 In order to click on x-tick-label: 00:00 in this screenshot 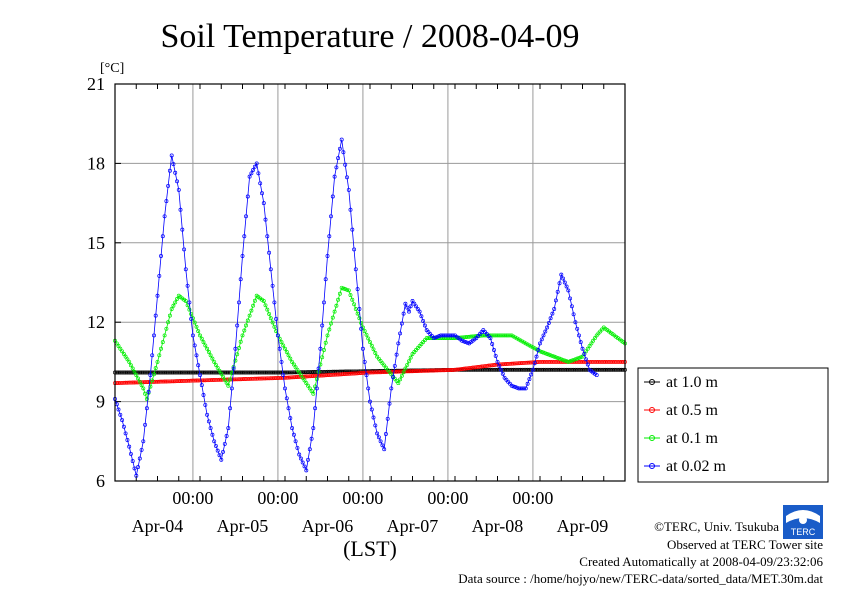, I will do `click(277, 498)`.